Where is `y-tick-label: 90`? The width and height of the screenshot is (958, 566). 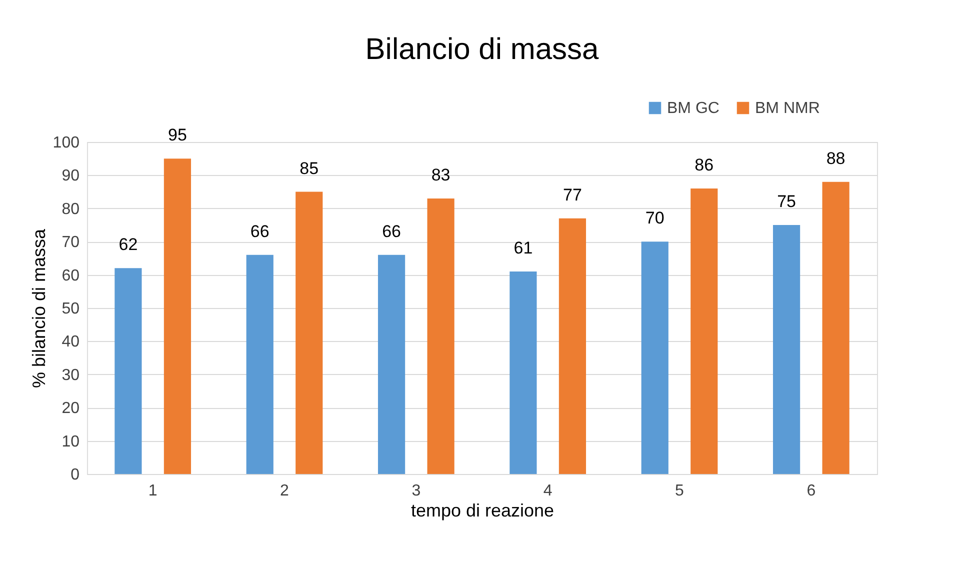 y-tick-label: 90 is located at coordinates (71, 176).